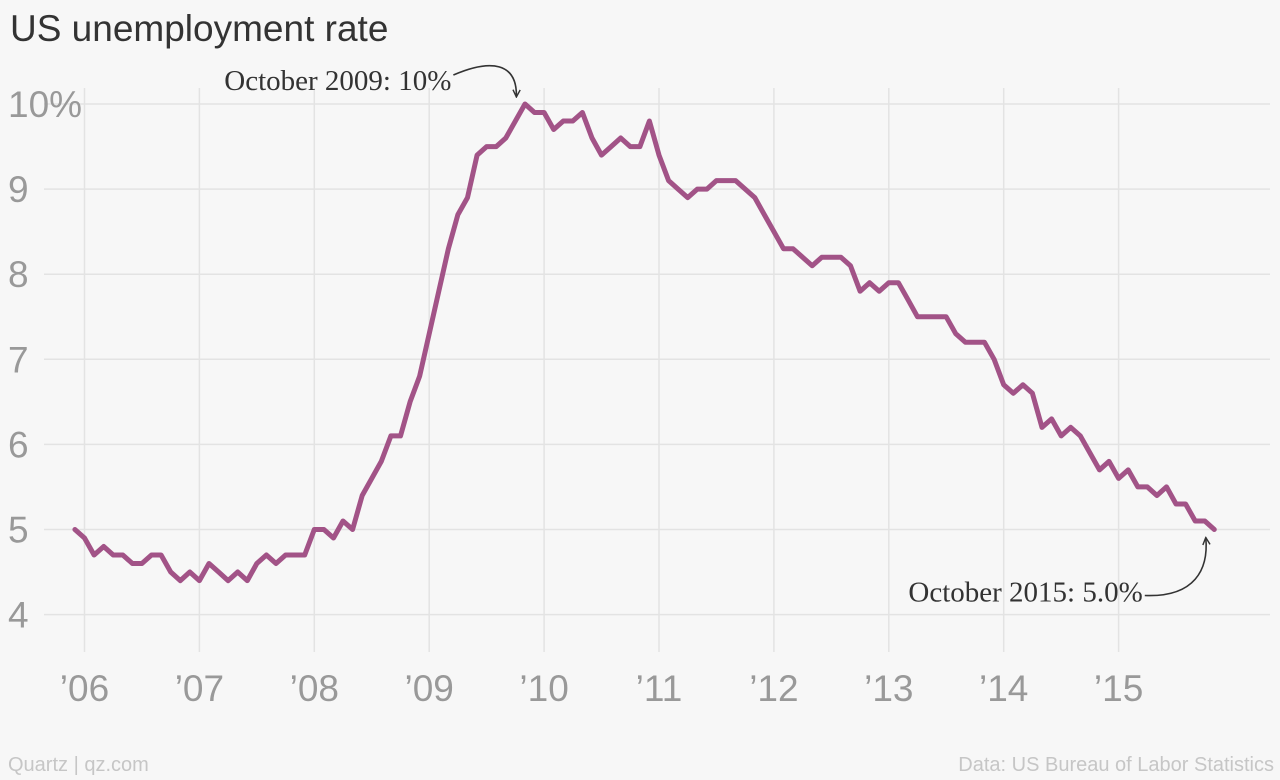 The height and width of the screenshot is (780, 1280). Describe the element at coordinates (45, 360) in the screenshot. I see `y-axis-tick-labels: 10% 9 8 7 6 5 4` at that location.